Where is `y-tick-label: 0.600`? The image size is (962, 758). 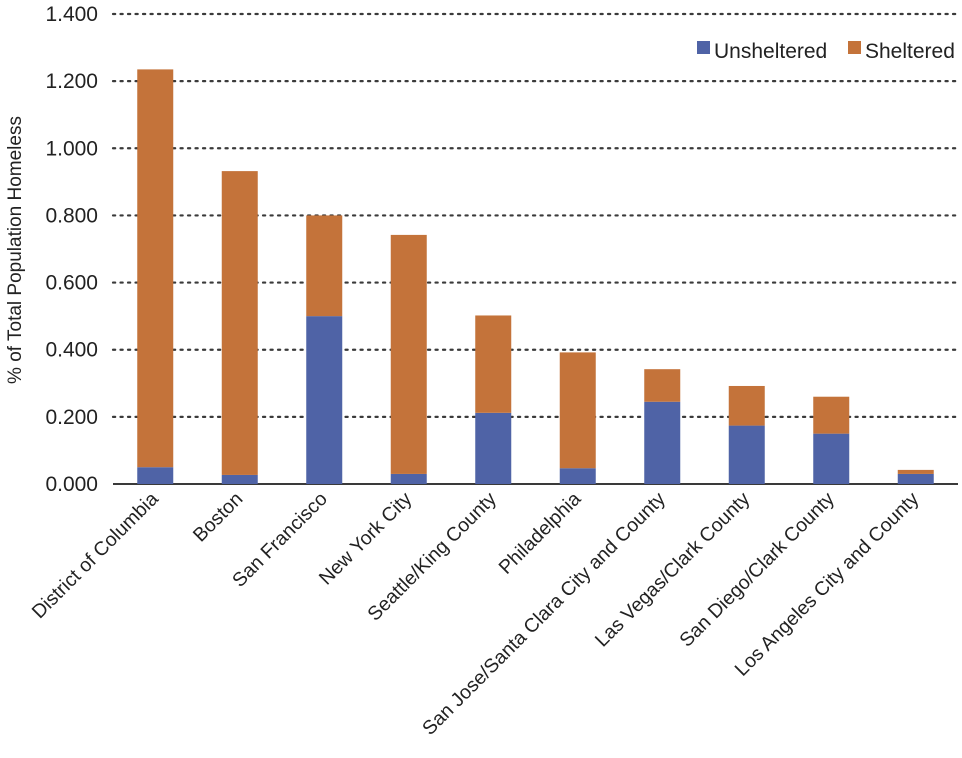 y-tick-label: 0.600 is located at coordinates (71, 283).